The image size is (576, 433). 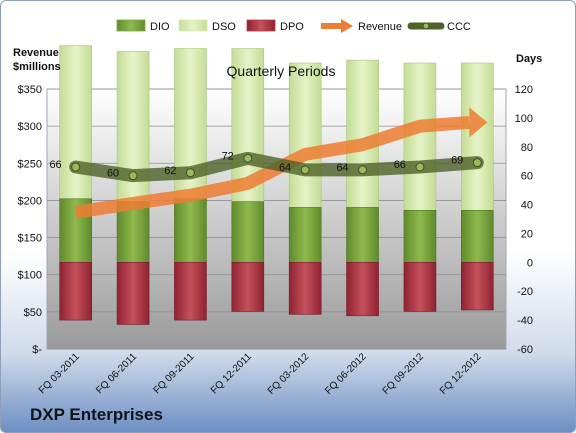 What do you see at coordinates (525, 350) in the screenshot?
I see `right-tick-label: -60` at bounding box center [525, 350].